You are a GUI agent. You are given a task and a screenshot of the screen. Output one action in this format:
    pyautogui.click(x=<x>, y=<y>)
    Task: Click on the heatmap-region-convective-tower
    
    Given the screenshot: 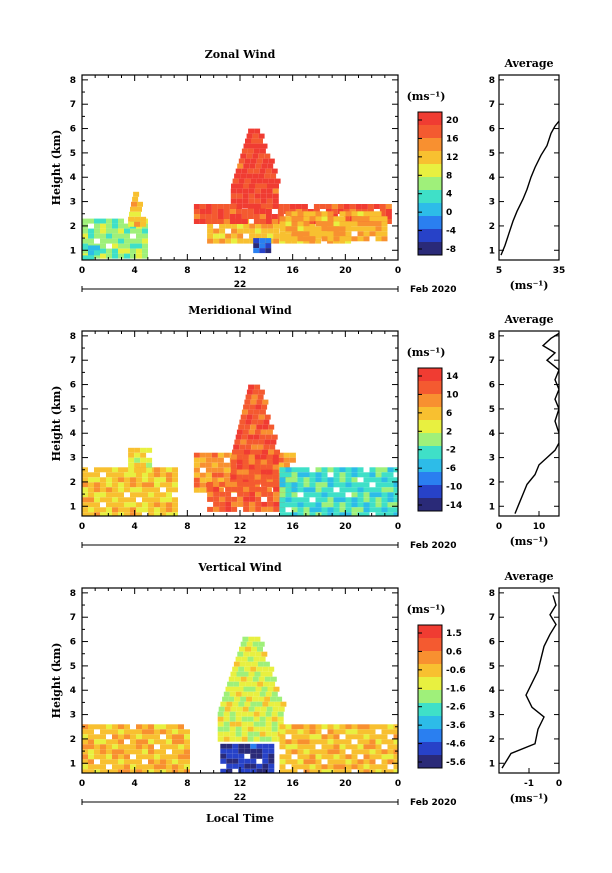 What is the action you would take?
    pyautogui.click(x=255, y=434)
    